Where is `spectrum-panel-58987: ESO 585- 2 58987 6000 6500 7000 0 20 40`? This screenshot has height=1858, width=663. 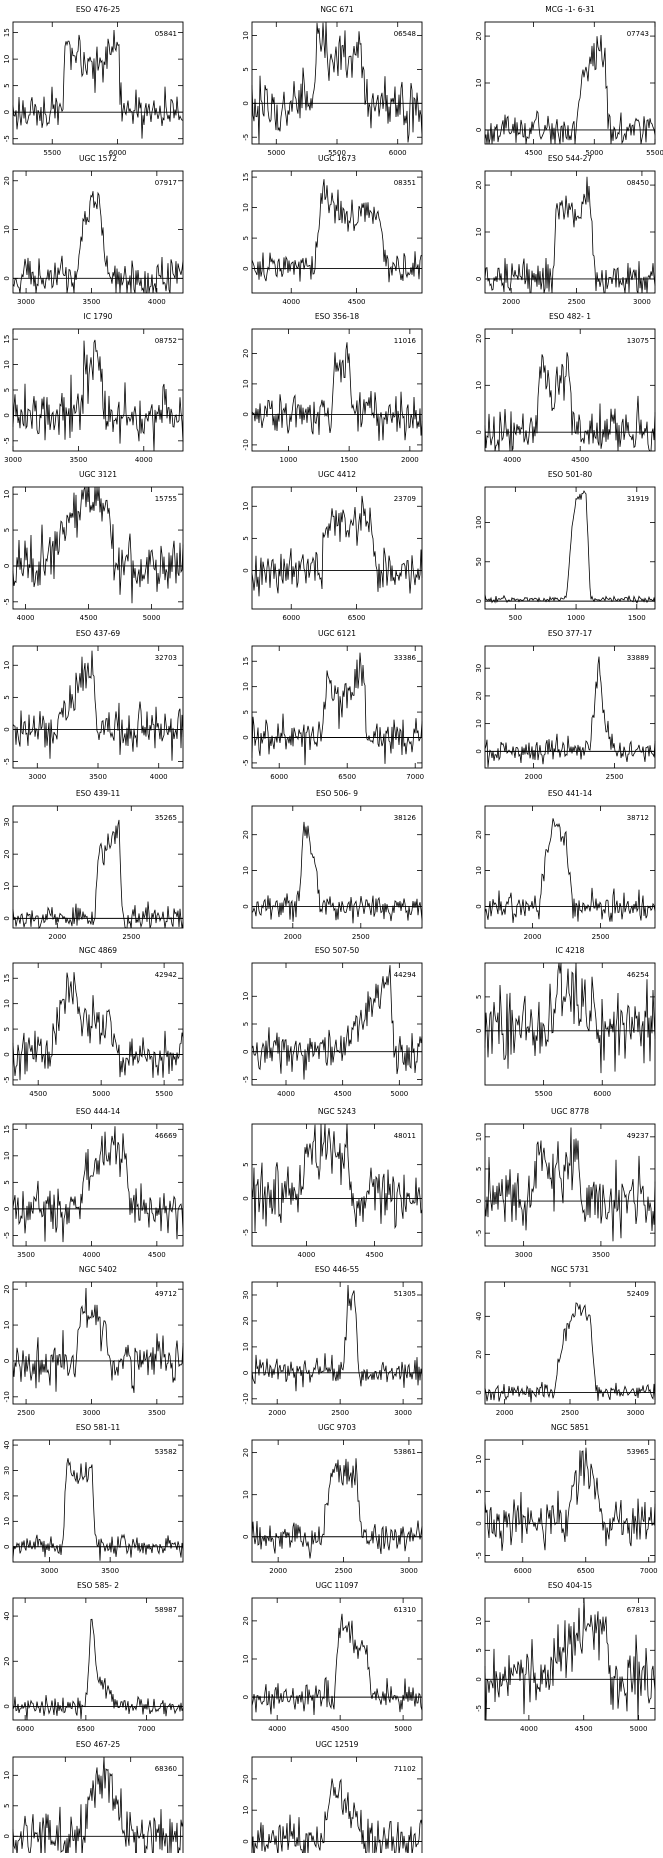
spectrum-panel-58987: ESO 585- 2 58987 6000 6500 7000 0 20 40 is located at coordinates (93, 1657).